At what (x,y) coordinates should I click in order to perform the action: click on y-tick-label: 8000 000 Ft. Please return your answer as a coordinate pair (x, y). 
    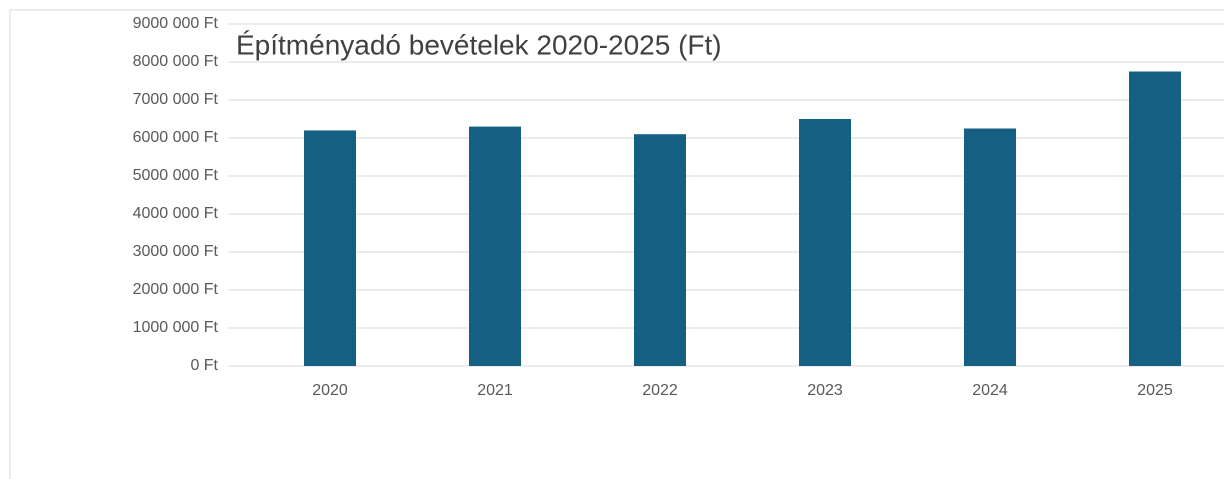
    Looking at the image, I should click on (176, 61).